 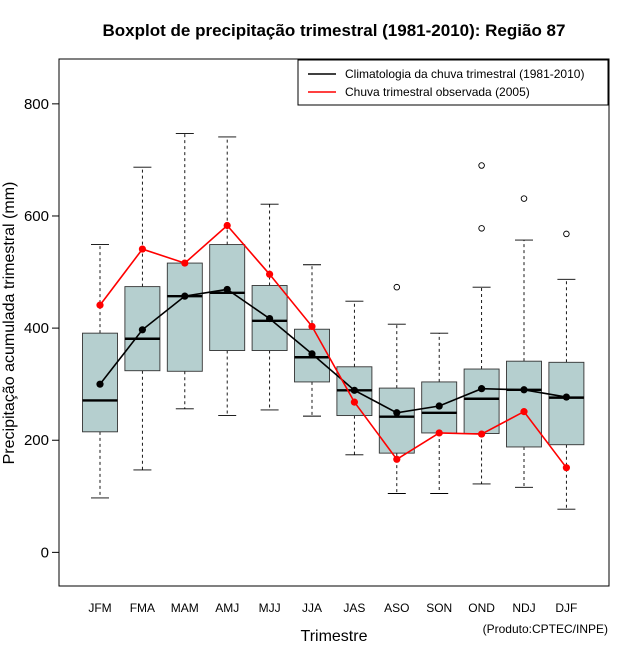 I want to click on box-iqr-djf, so click(x=566, y=403).